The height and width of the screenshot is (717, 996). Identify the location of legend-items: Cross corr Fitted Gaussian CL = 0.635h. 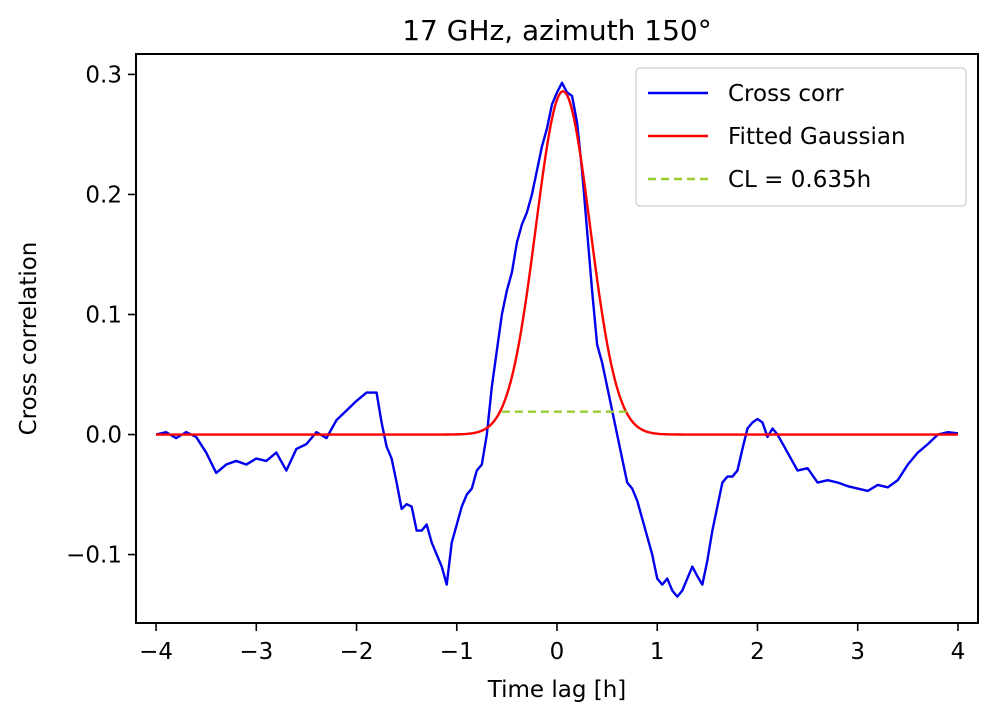
(777, 137).